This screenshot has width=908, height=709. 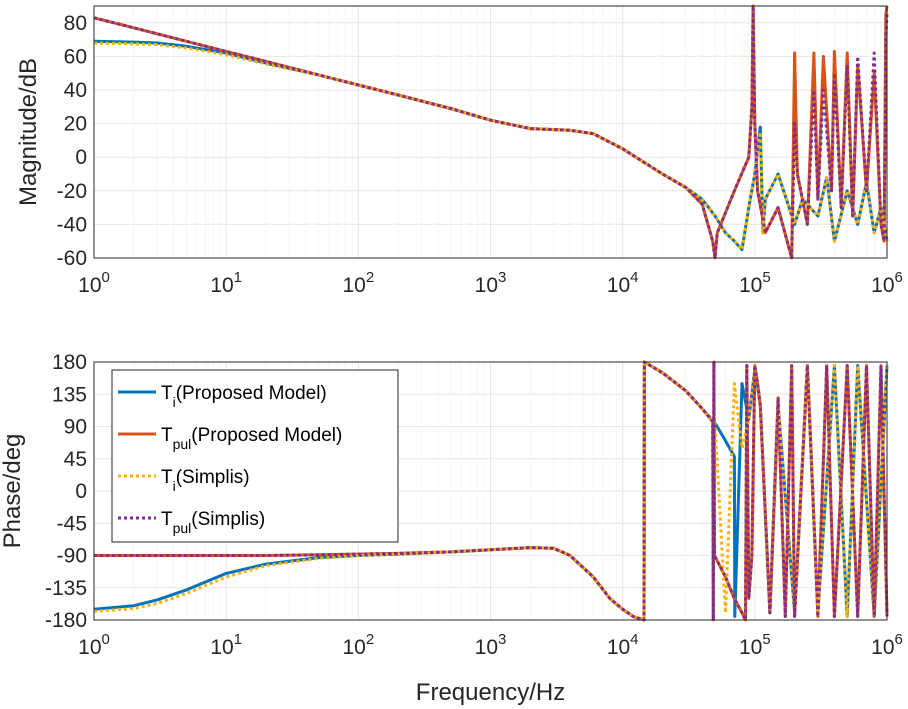 I want to click on magnitude-xticks: 10⁰ 10¹ 10² 10³ 10⁴ 10⁵ 10⁶, so click(x=490, y=283).